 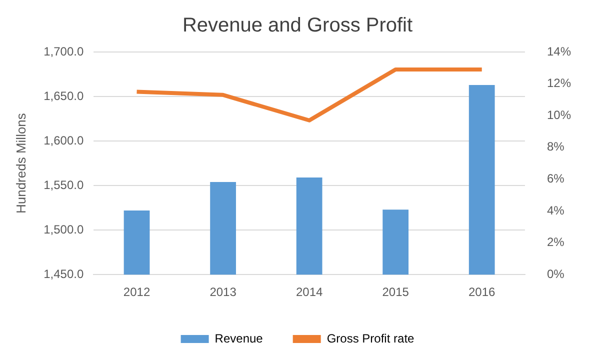 I want to click on x-tick-label: 2012, so click(x=136, y=292).